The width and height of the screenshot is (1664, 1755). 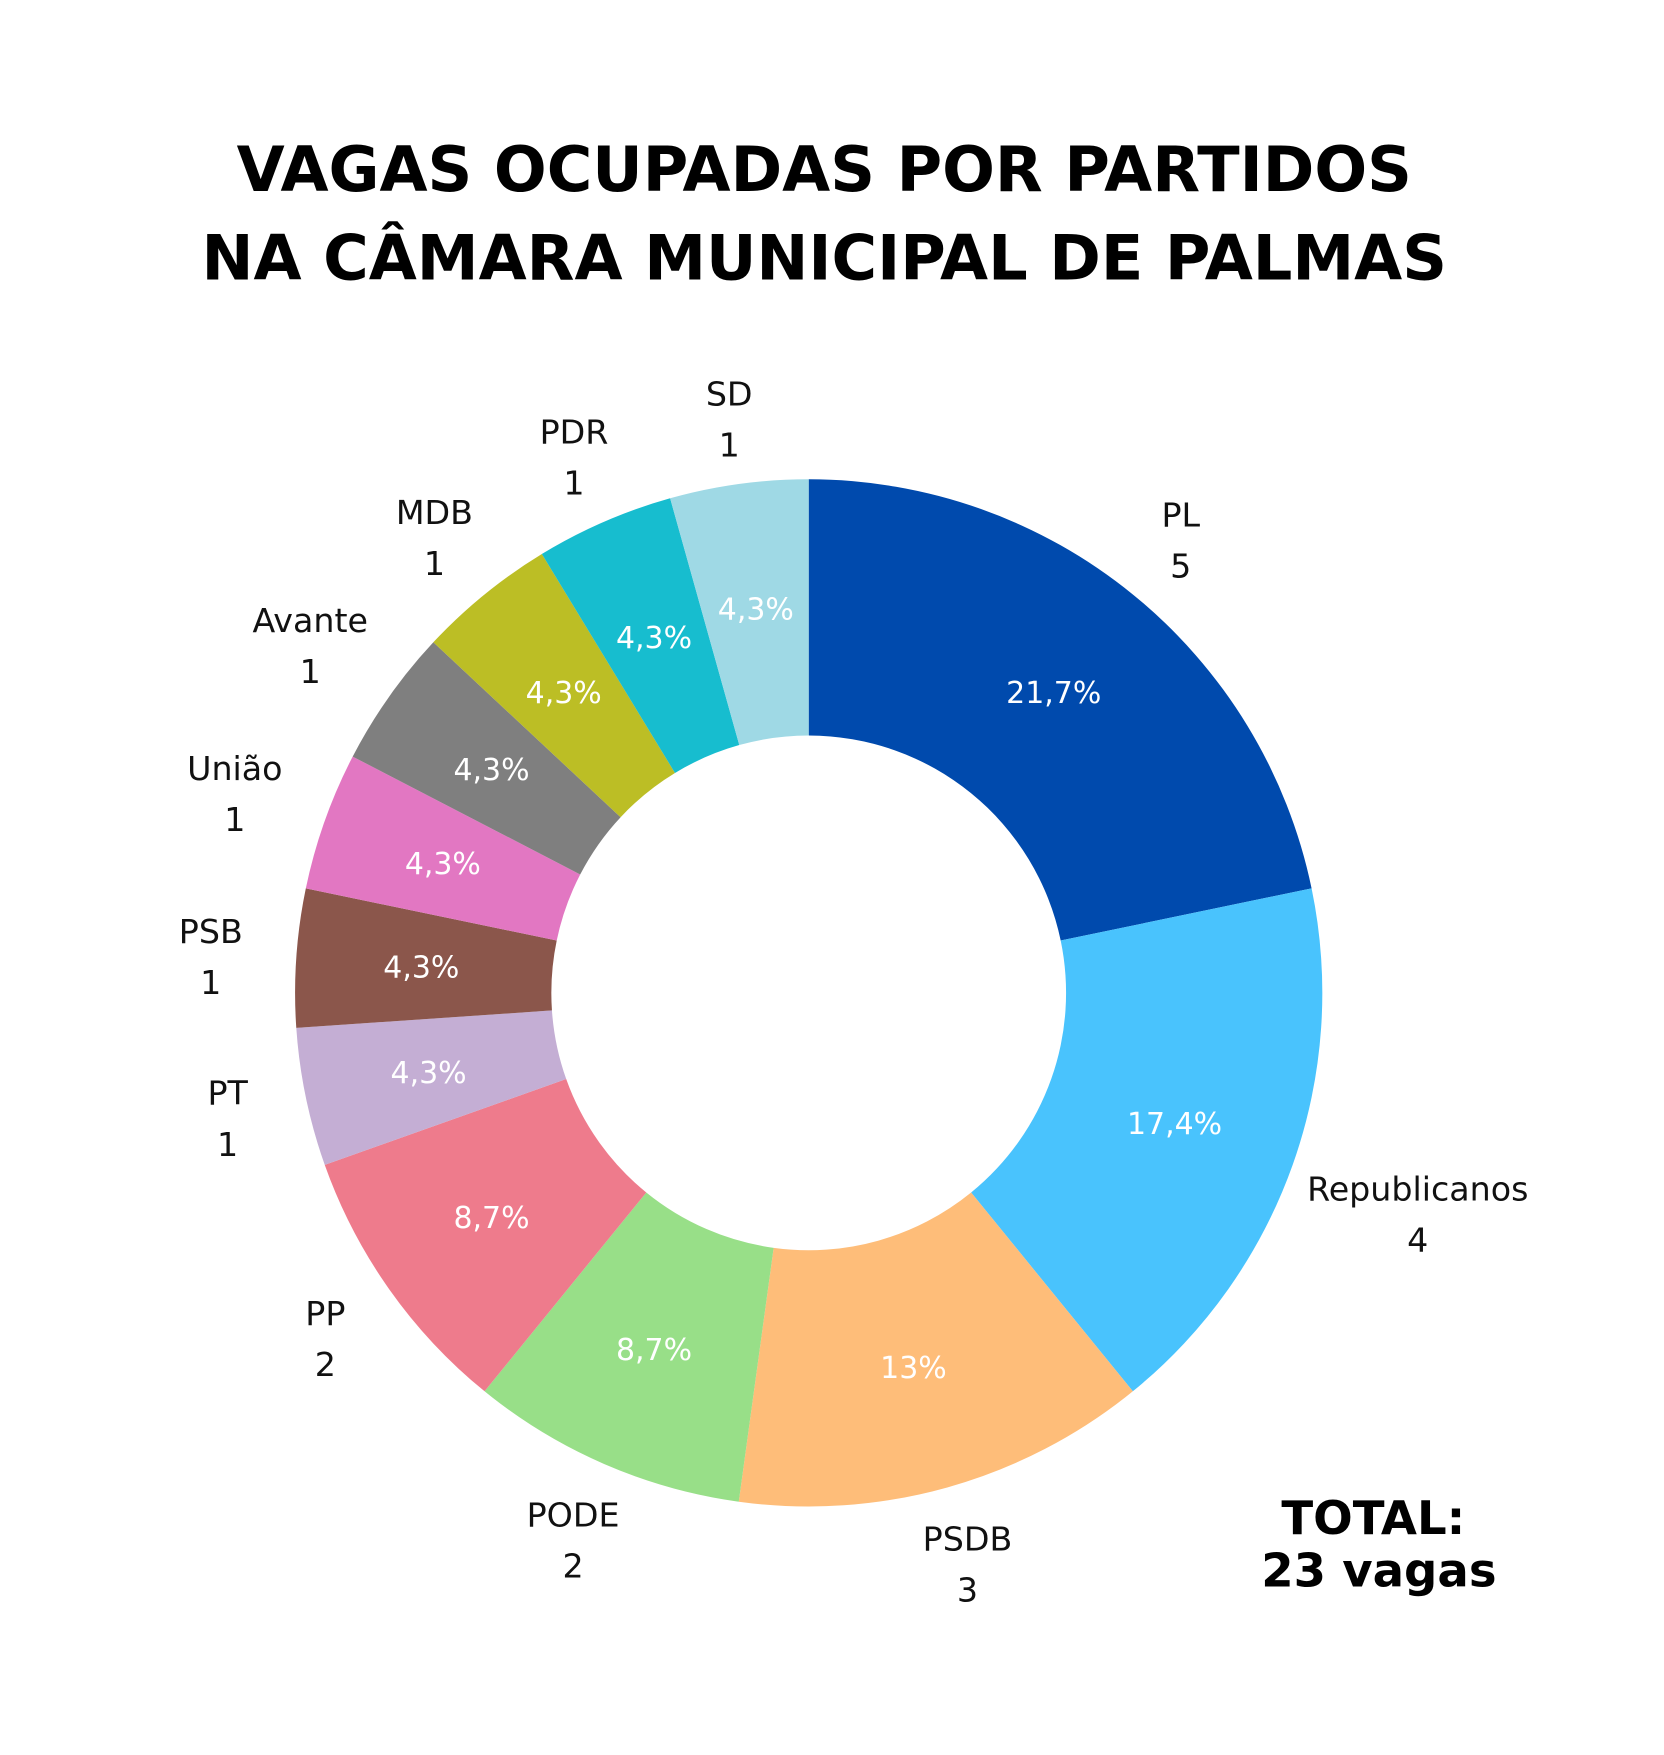 I want to click on slice-name-label: Avante, so click(x=310, y=620).